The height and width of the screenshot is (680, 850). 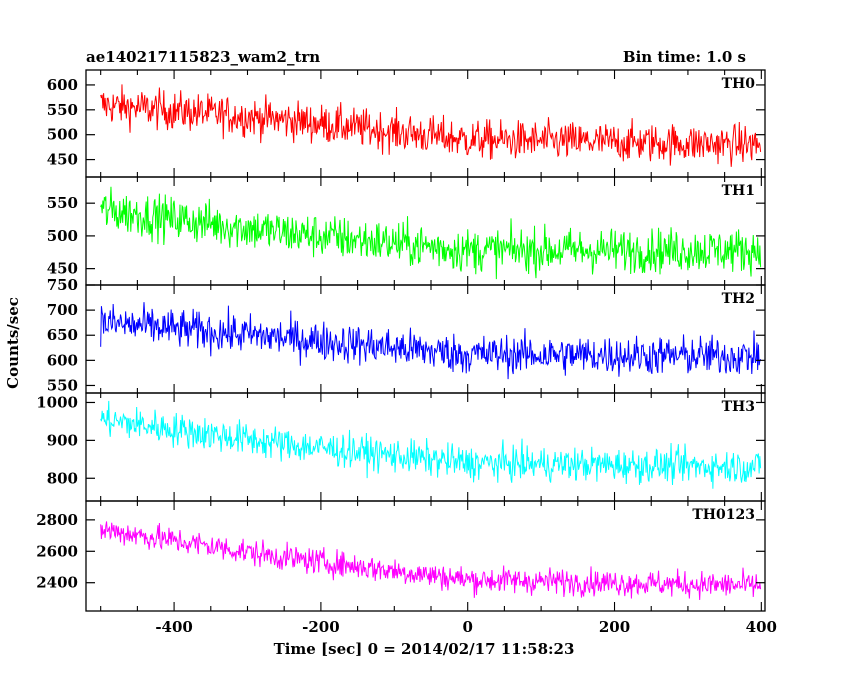 I want to click on panel-label: TH2, so click(x=738, y=299).